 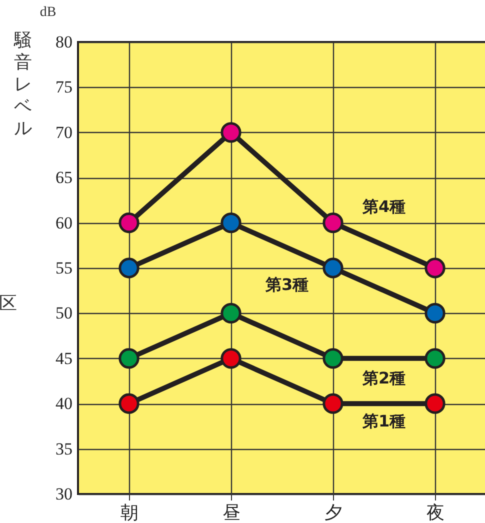 I want to click on y-tick-label: 70, so click(x=64, y=132).